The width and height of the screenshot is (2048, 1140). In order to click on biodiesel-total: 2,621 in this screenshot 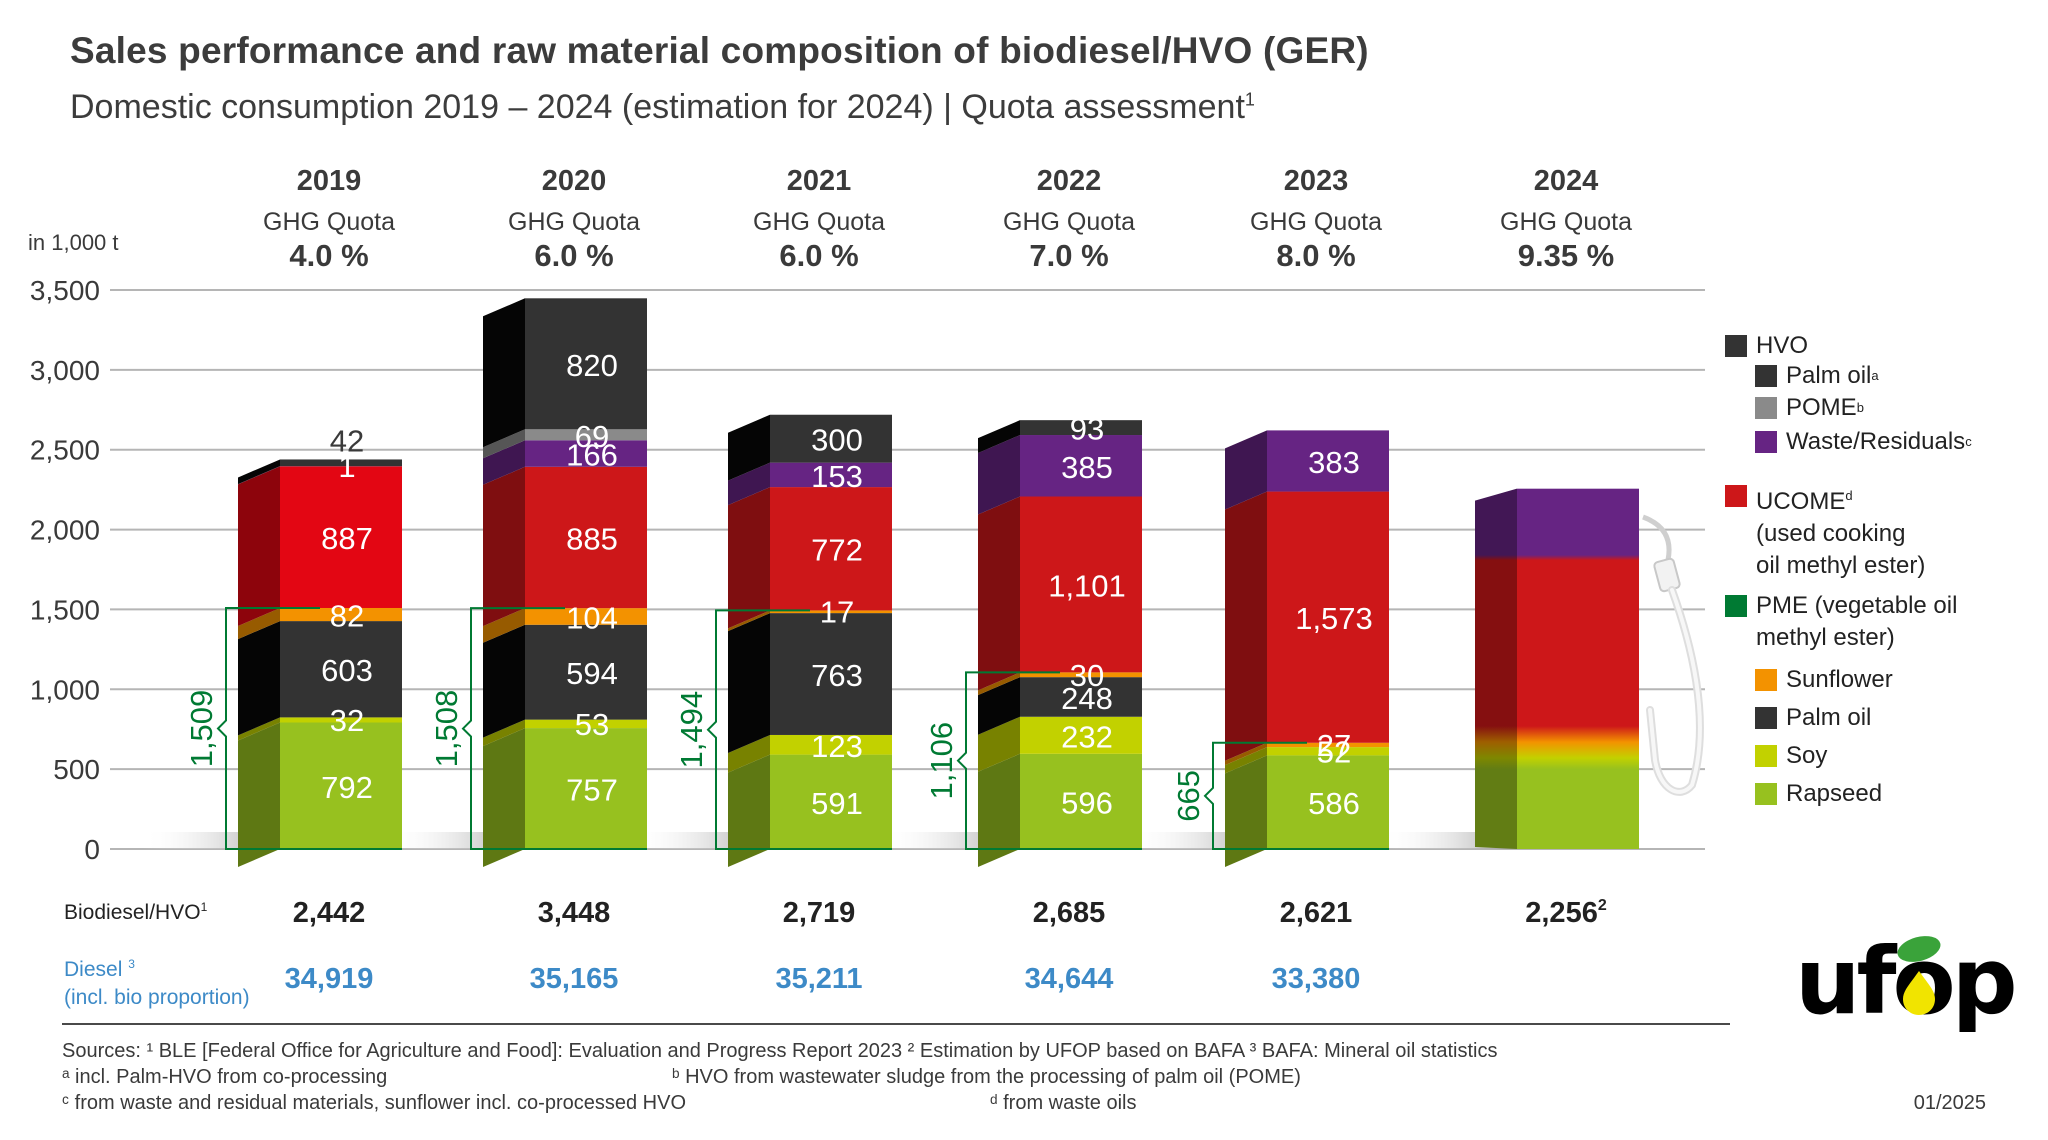, I will do `click(1316, 913)`.